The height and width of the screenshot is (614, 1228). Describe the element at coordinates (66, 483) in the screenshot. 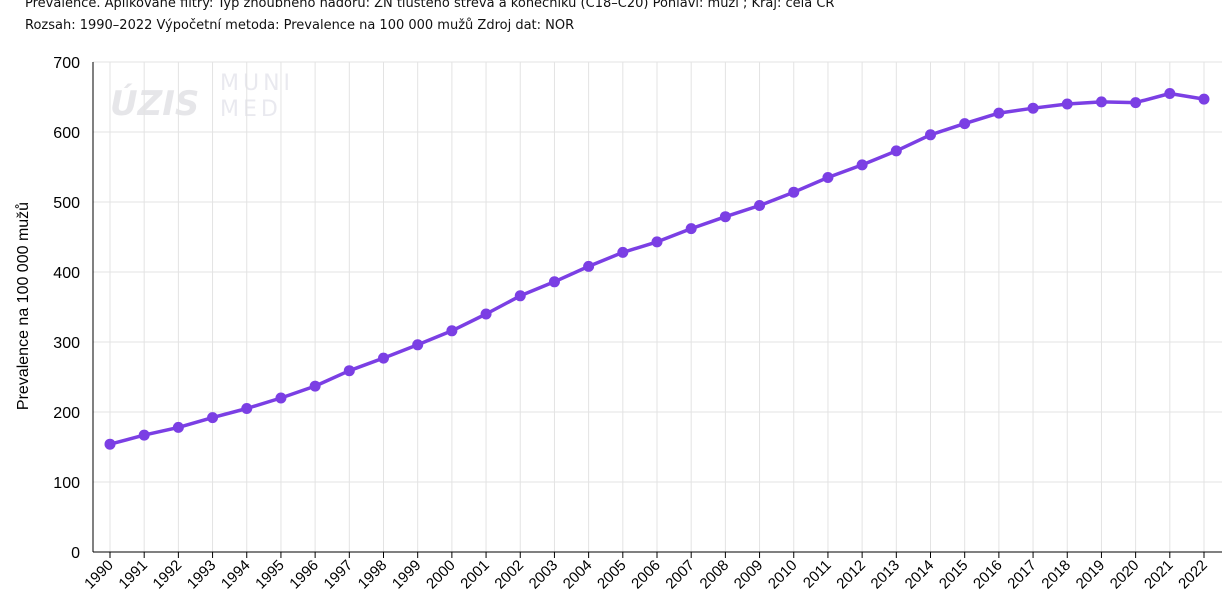

I see `y-tick-label: 100` at that location.